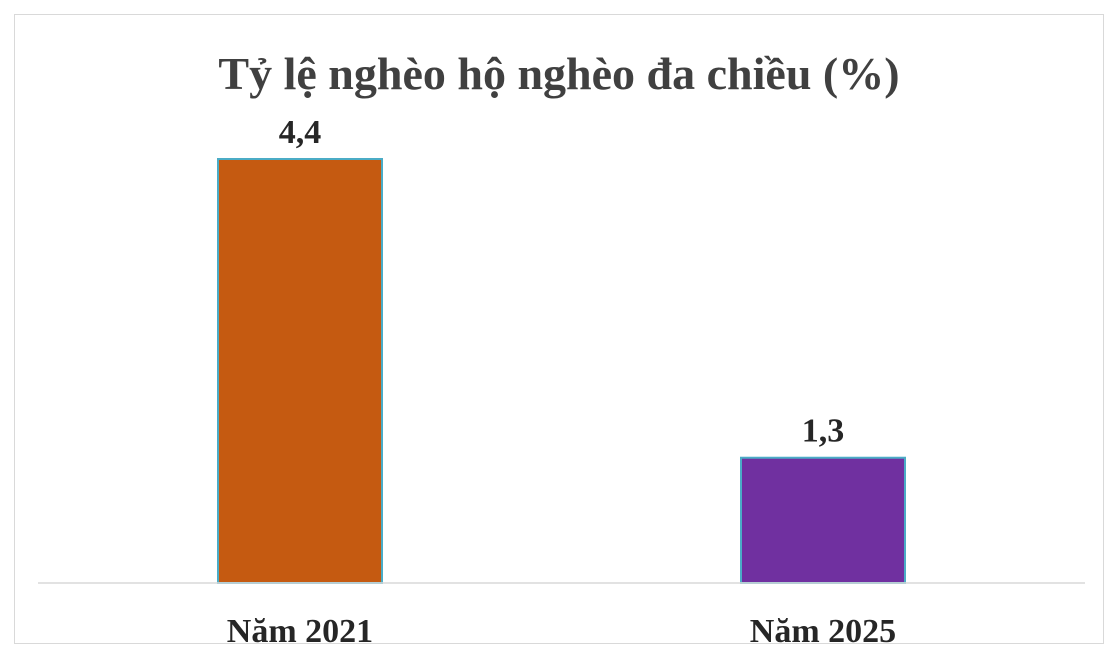 The image size is (1118, 660). What do you see at coordinates (559, 73) in the screenshot?
I see `chart-title: Tỷ lệ nghèo hộ nghèo đa chiều (%)` at bounding box center [559, 73].